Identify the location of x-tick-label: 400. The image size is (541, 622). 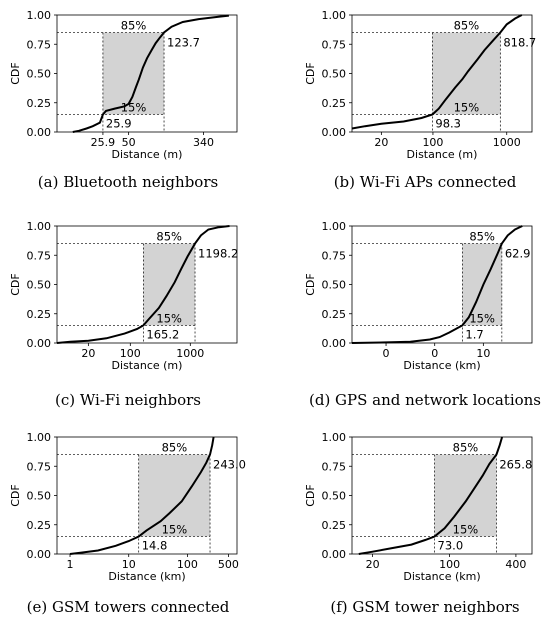
(515, 564).